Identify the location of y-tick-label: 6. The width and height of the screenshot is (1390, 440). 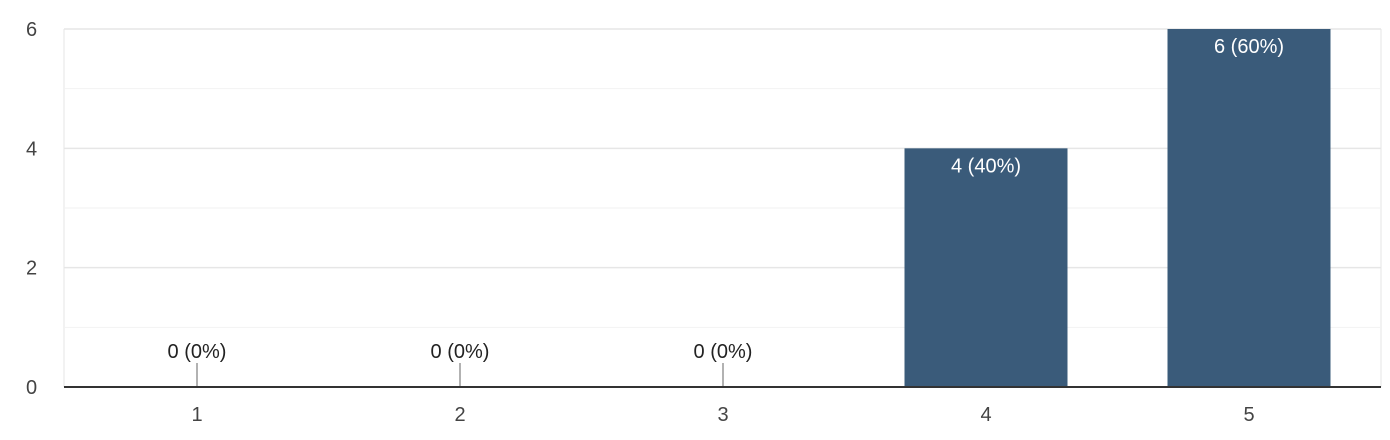
(31, 30).